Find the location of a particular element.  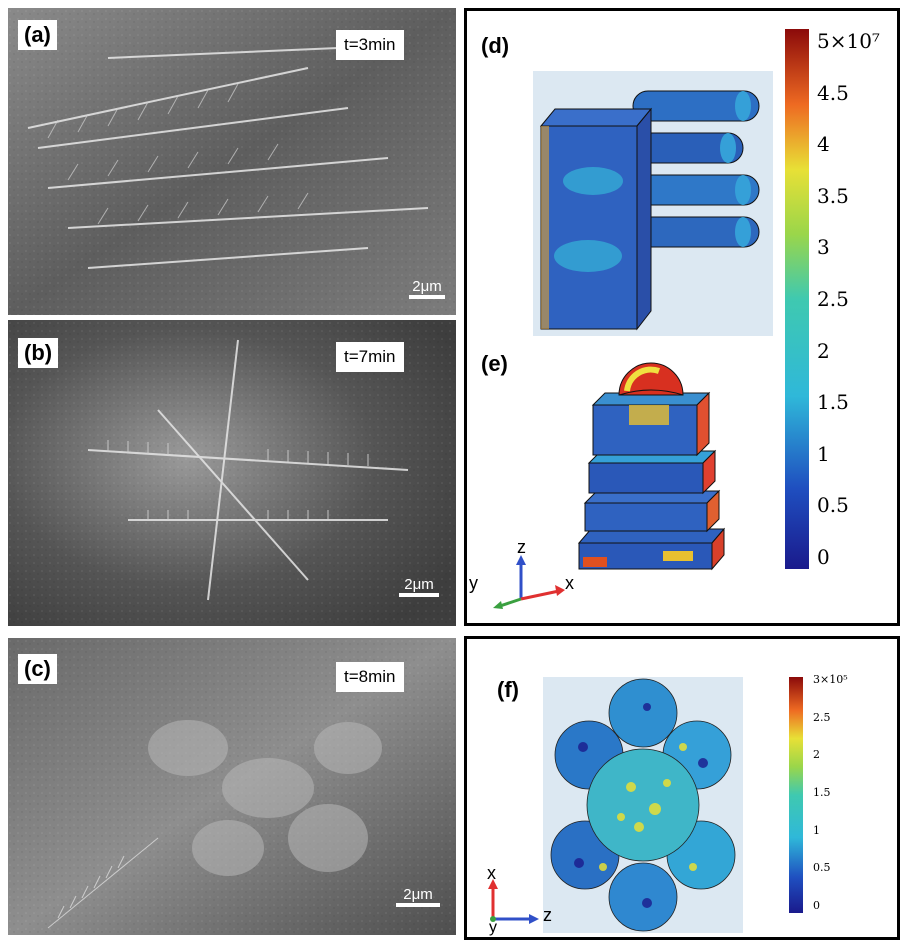

panel-label-e: (e) is located at coordinates (494, 363).